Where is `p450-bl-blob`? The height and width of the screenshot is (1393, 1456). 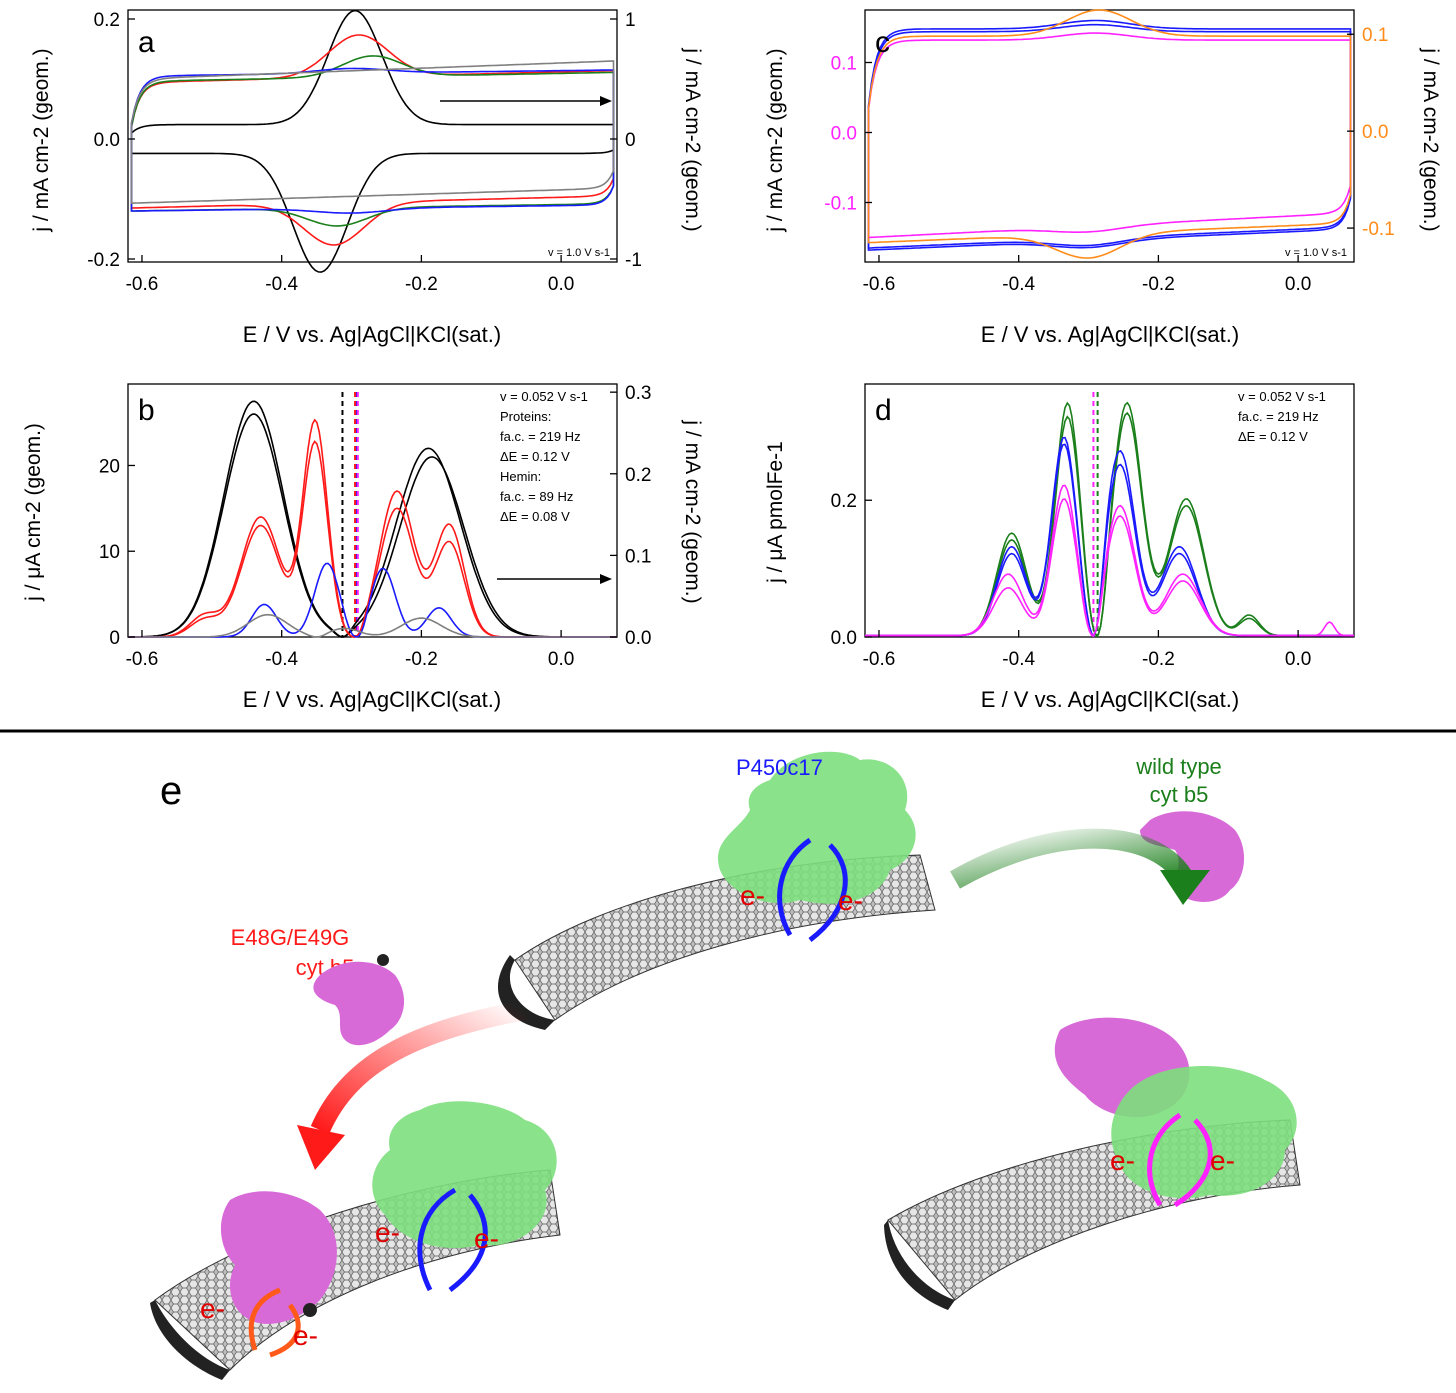 p450-bl-blob is located at coordinates (464, 1175).